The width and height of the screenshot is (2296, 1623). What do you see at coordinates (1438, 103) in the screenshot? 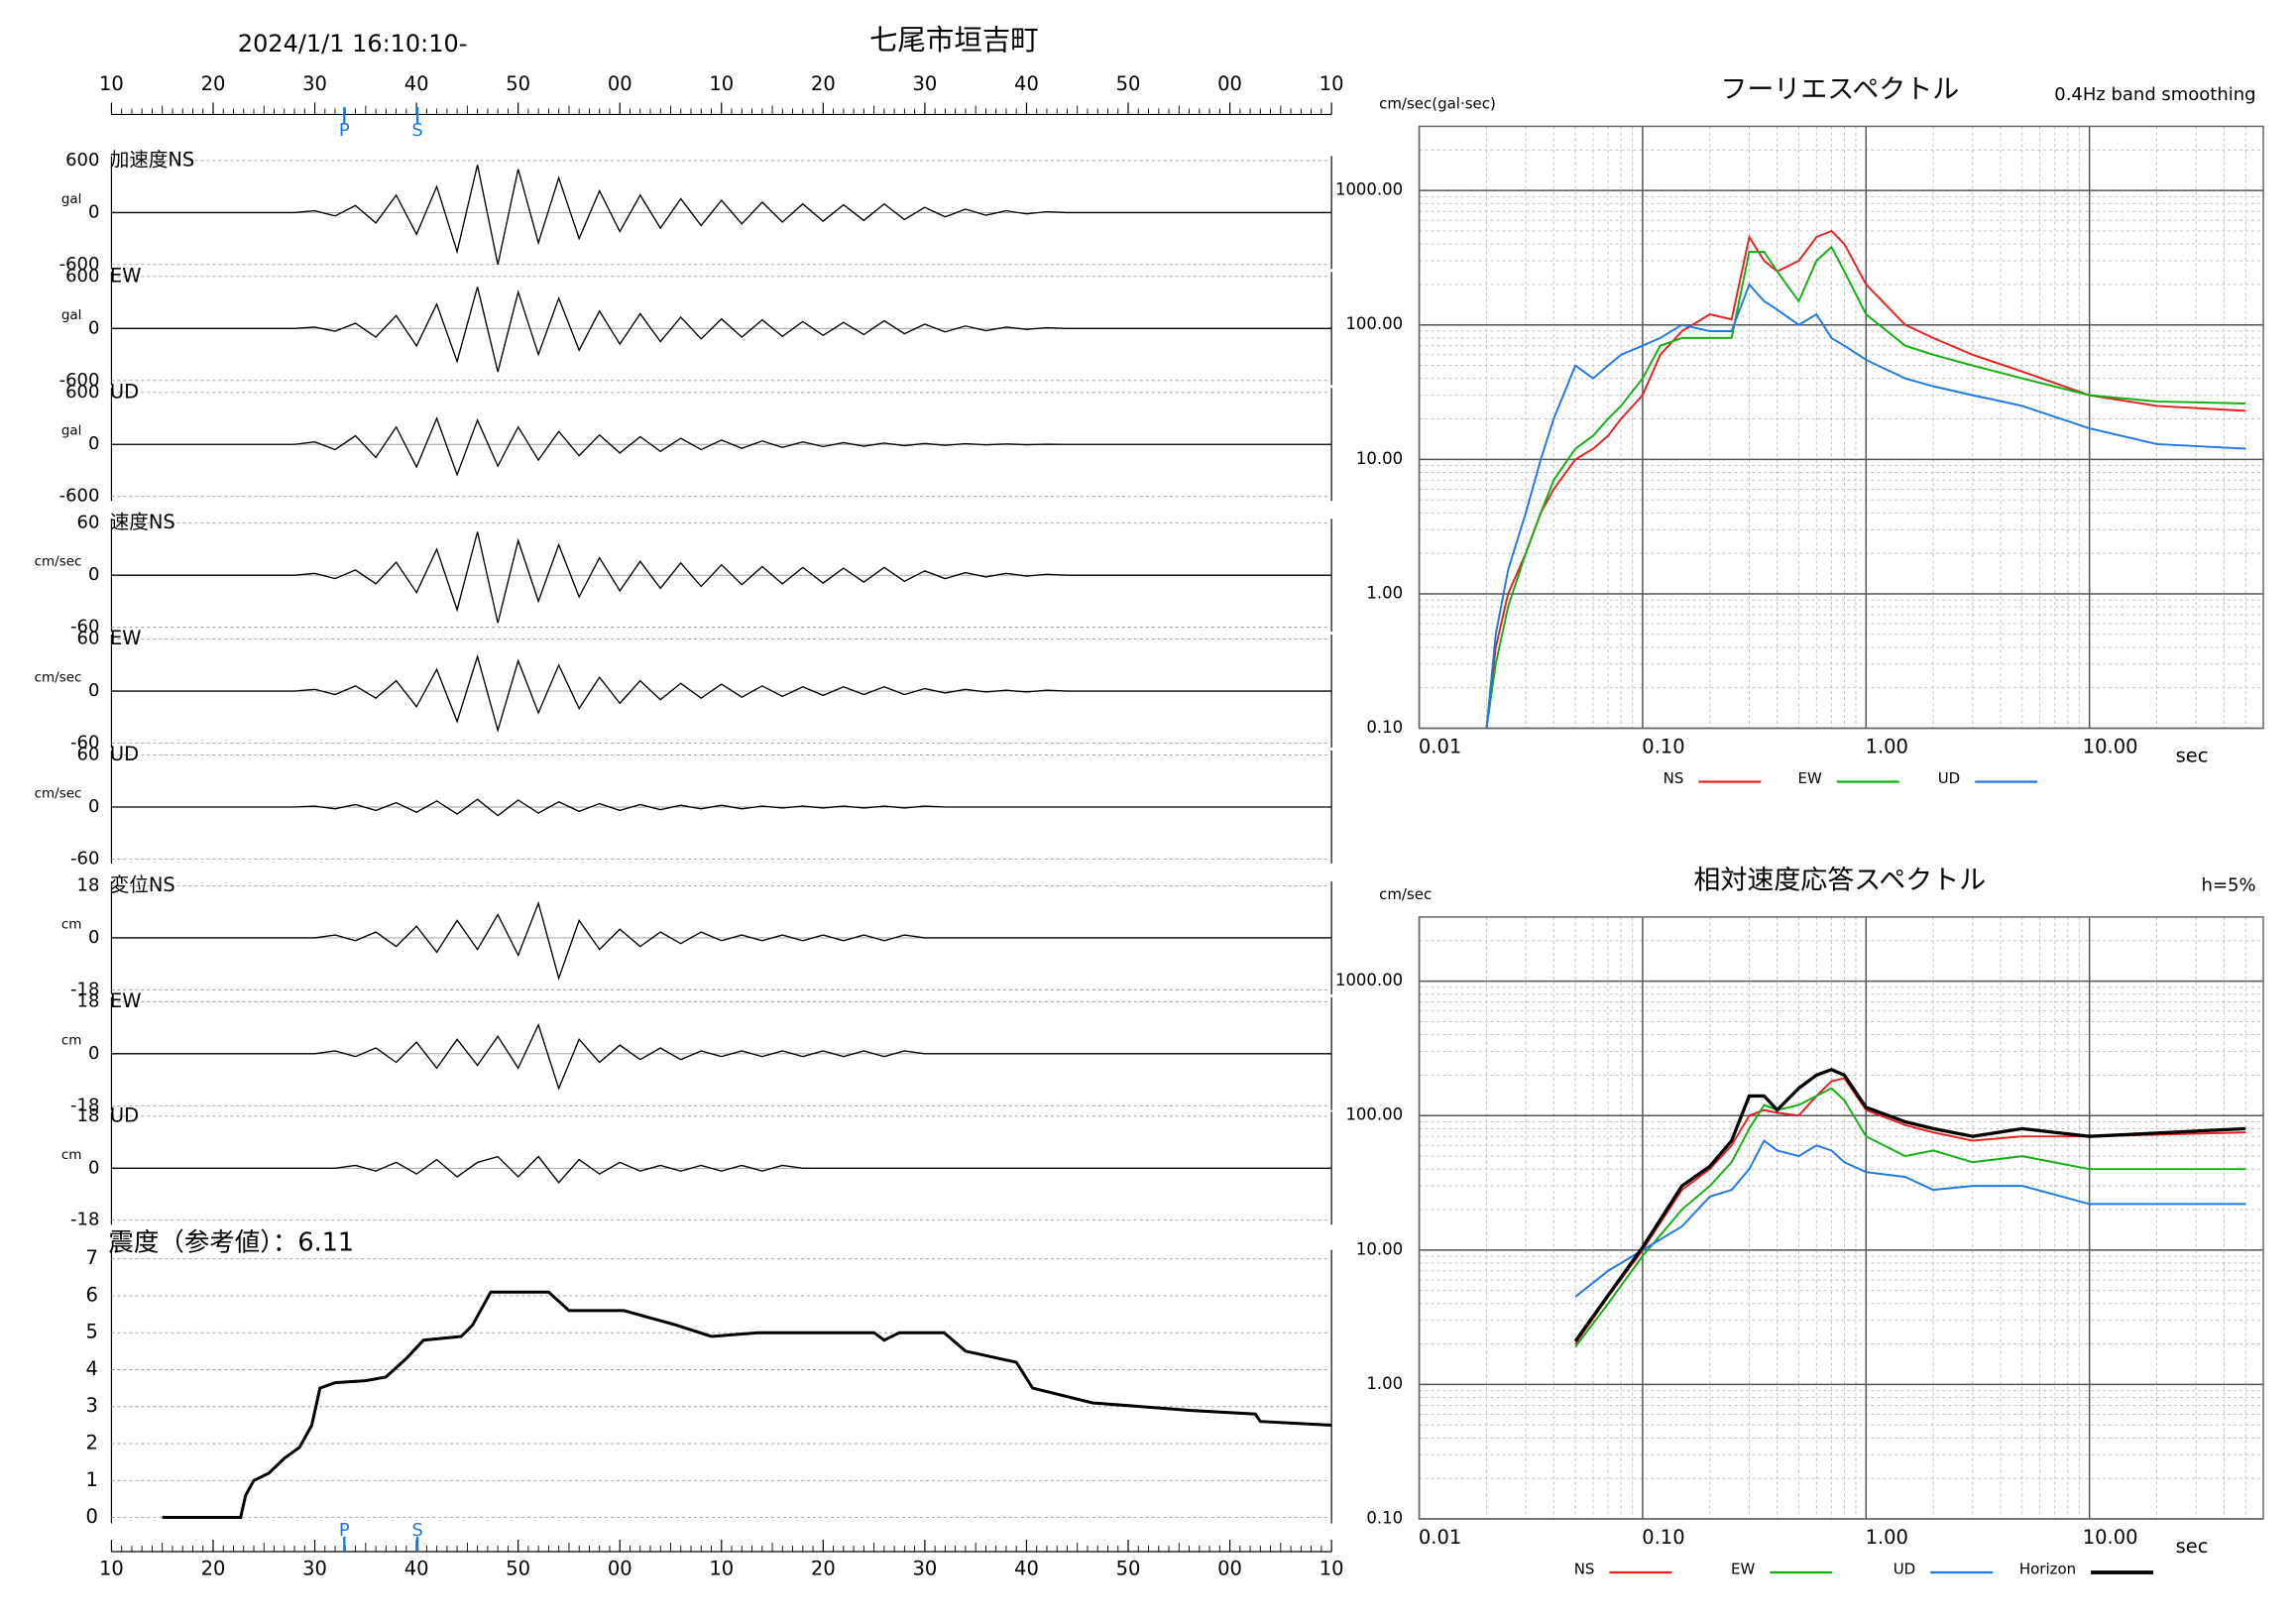
I see `y-axis-label: cm/sec(gal·sec)` at bounding box center [1438, 103].